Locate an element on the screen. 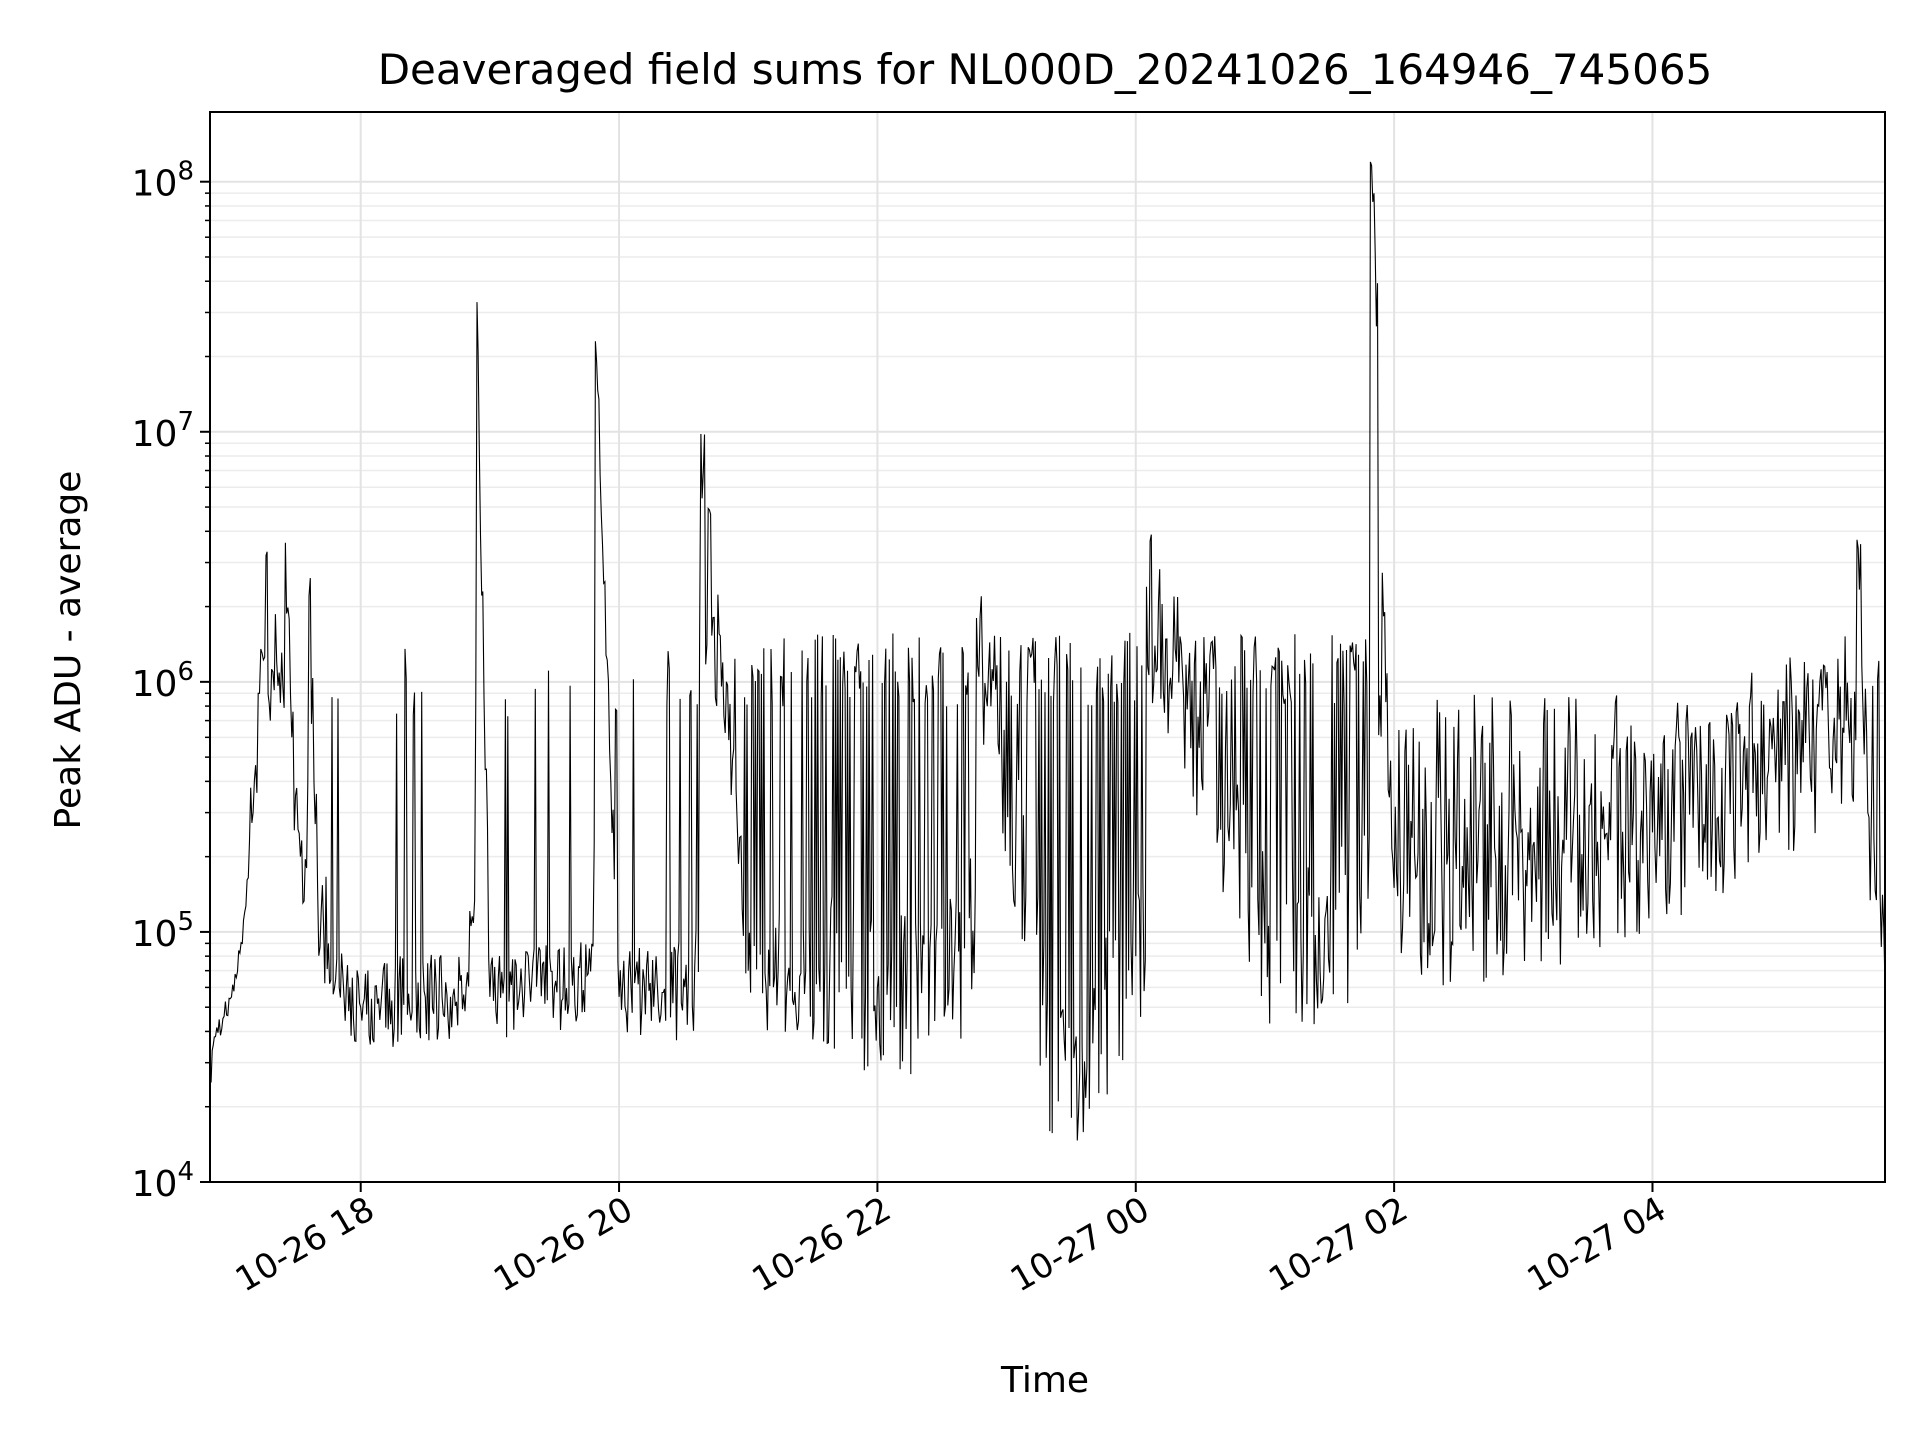 The image size is (1920, 1444). x-tick-label: 10-26 18 is located at coordinates (305, 1244).